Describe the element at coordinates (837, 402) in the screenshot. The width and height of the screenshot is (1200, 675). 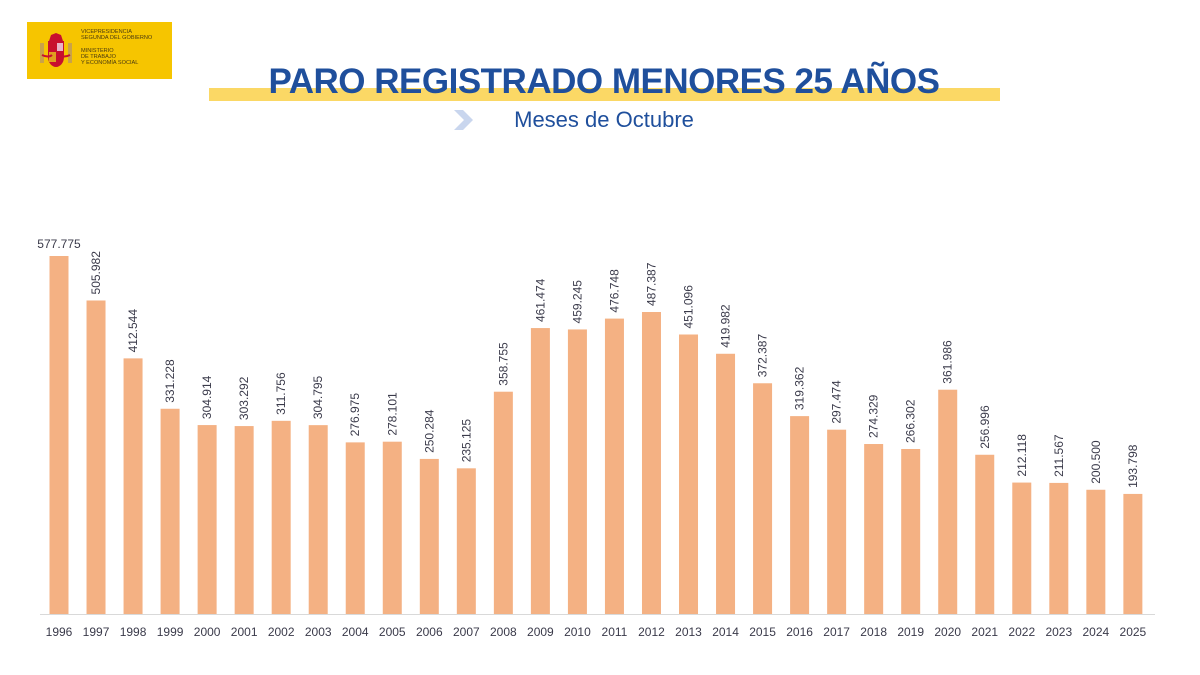
I see `data-label: 297.474` at that location.